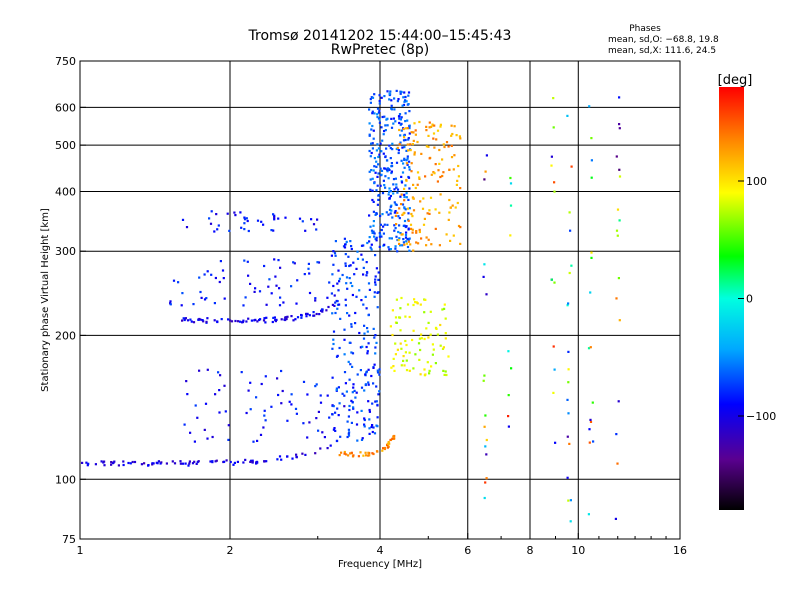 The image size is (800, 600). I want to click on colorbar-tick-label: −100, so click(761, 416).